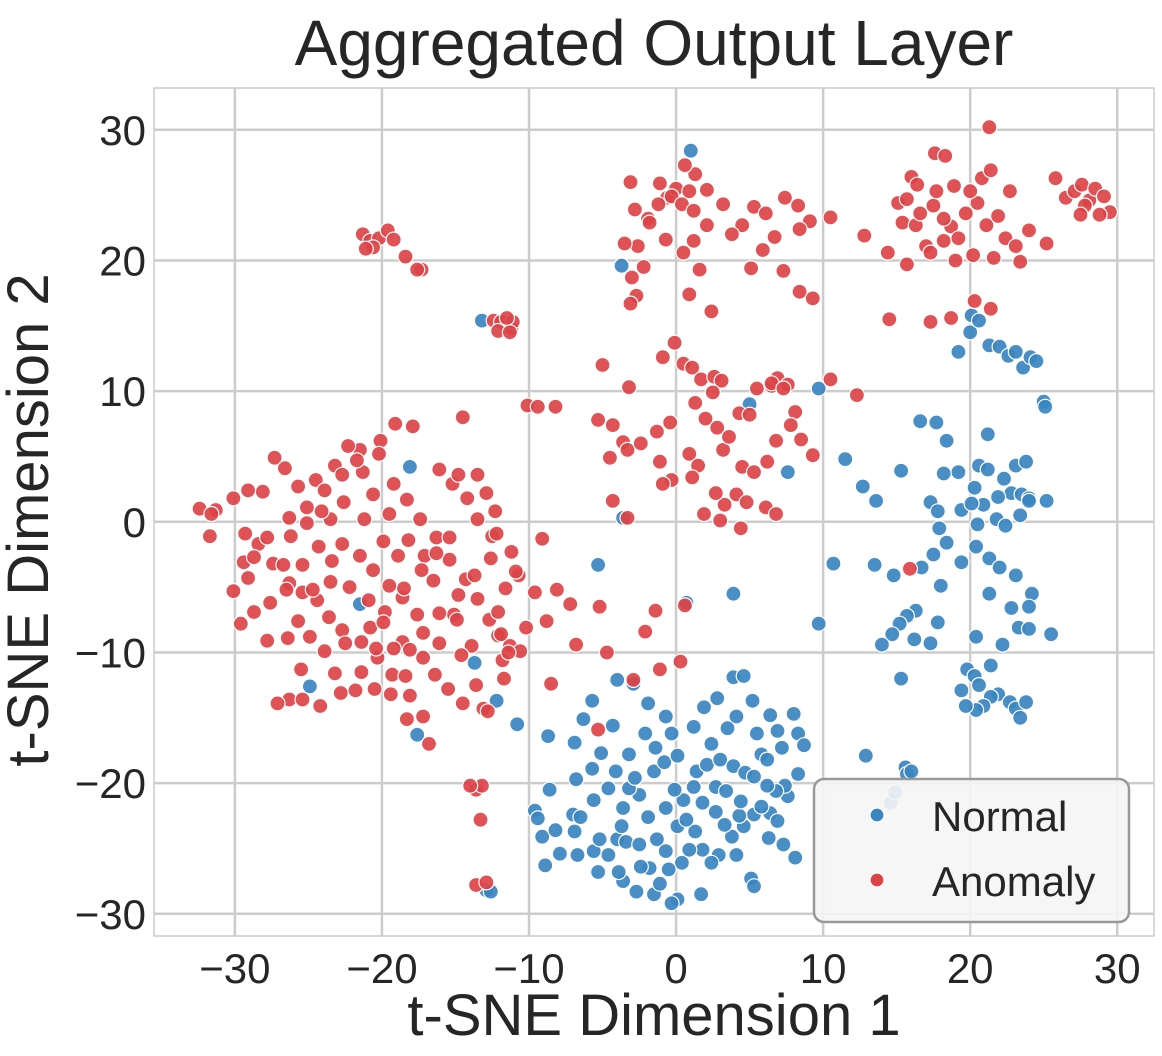 The width and height of the screenshot is (1162, 1056). Describe the element at coordinates (110, 914) in the screenshot. I see `y-tick-label: −30` at that location.